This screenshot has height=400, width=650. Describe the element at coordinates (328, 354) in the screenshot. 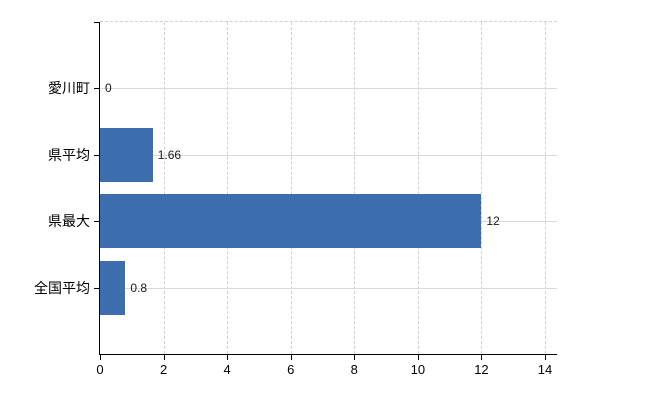

I see `x-axis-line` at that location.